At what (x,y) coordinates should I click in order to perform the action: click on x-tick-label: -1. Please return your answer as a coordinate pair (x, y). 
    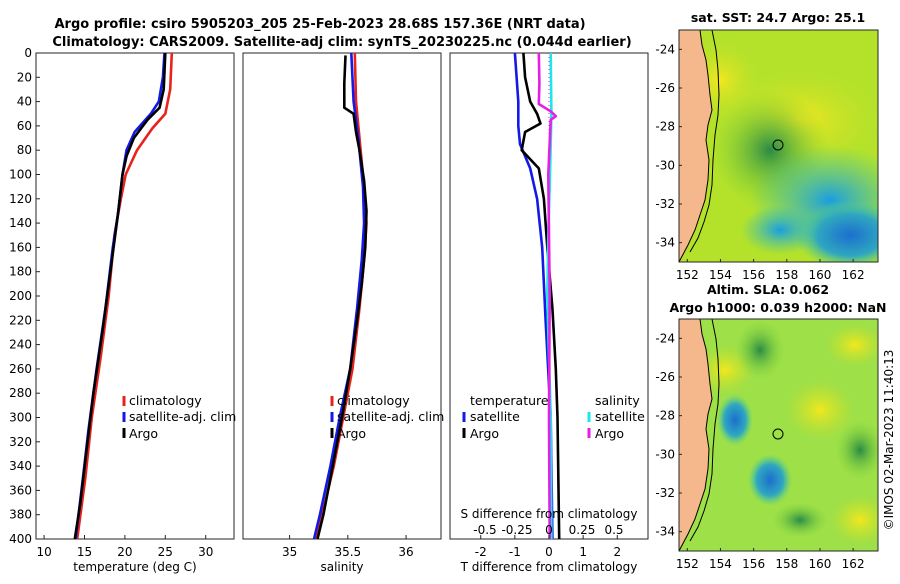
    Looking at the image, I should click on (515, 552).